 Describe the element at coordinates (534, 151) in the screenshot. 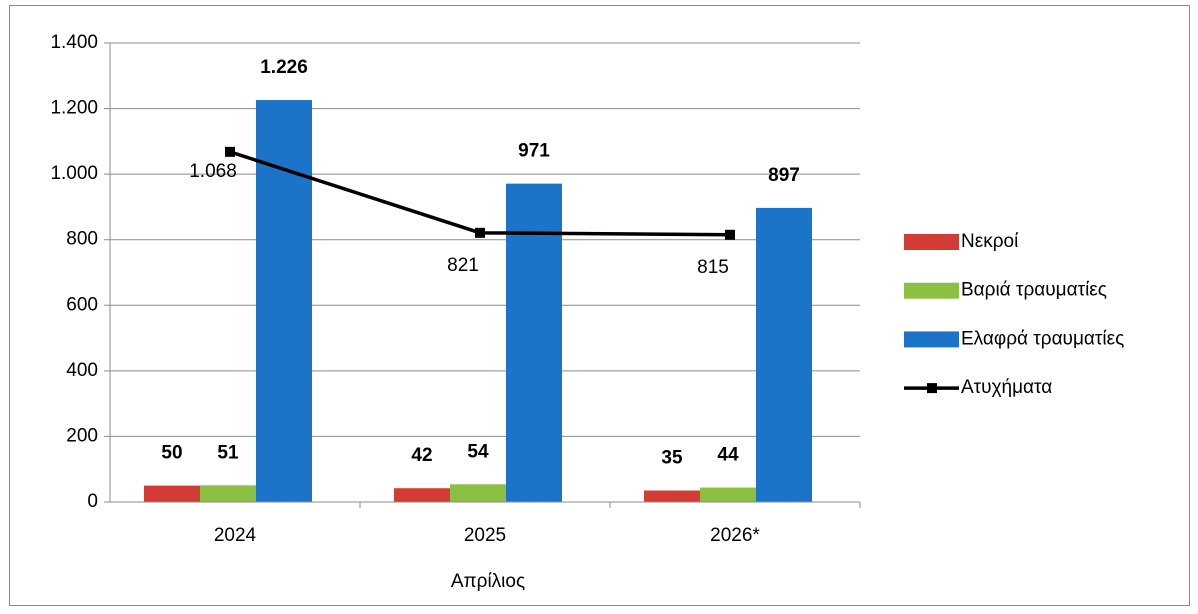

I see `bar-value-label: 971` at that location.